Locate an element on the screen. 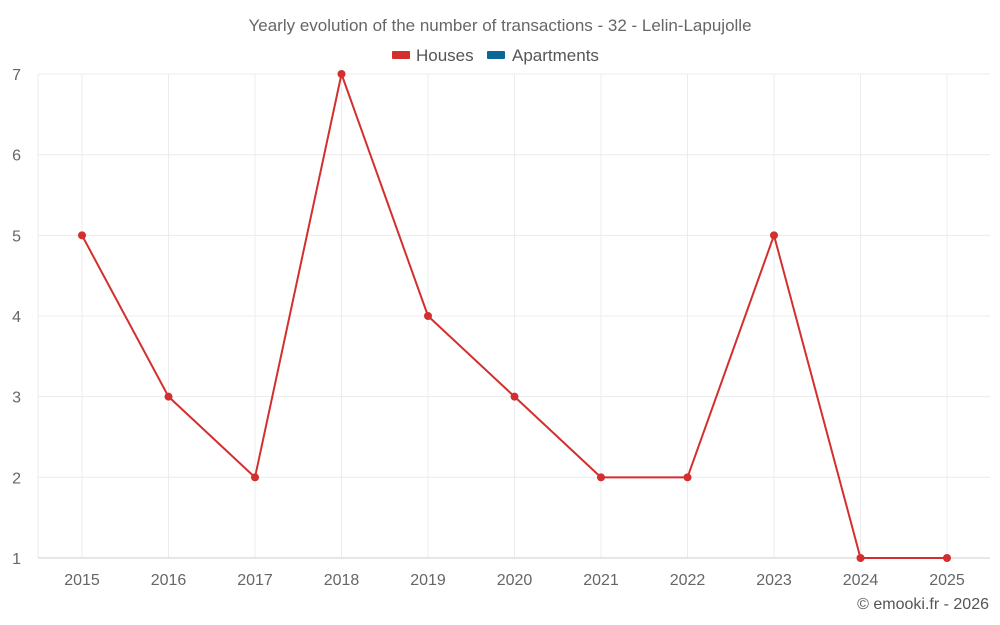 The height and width of the screenshot is (625, 1000). y-tick-label: 2 is located at coordinates (16, 478).